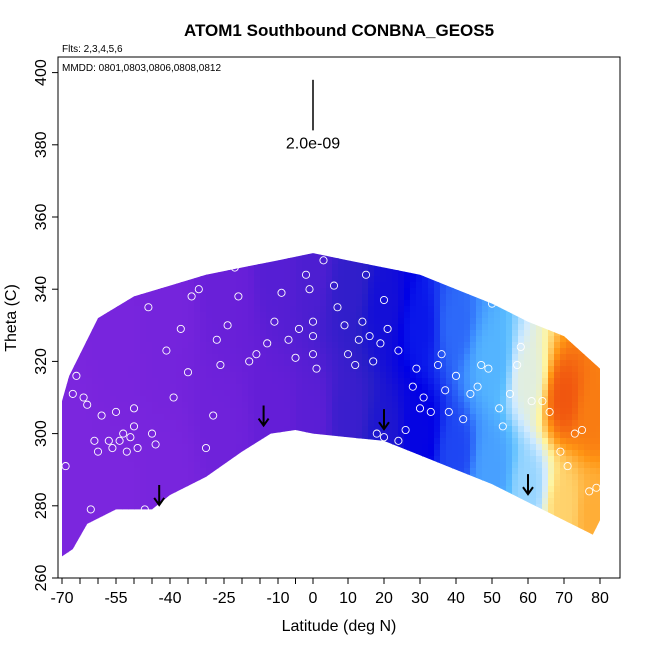  I want to click on x-tick-label: 60, so click(528, 598).